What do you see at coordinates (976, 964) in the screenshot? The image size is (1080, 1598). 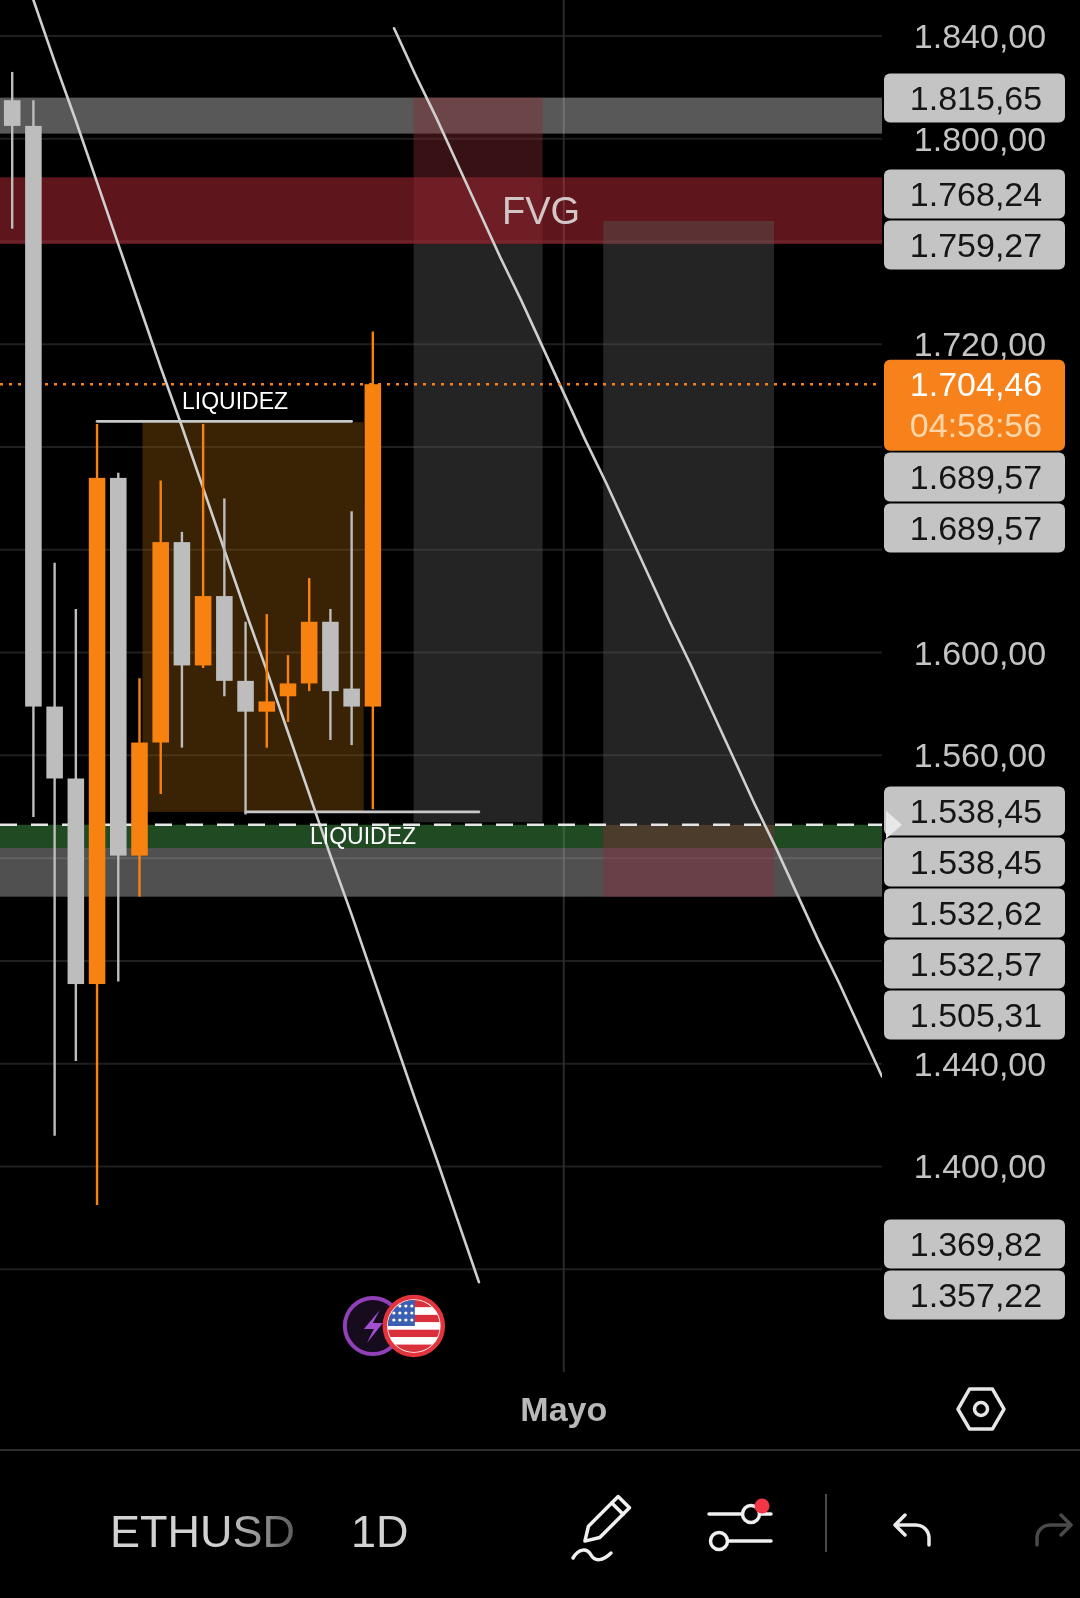 I see `text: 1.532,57` at bounding box center [976, 964].